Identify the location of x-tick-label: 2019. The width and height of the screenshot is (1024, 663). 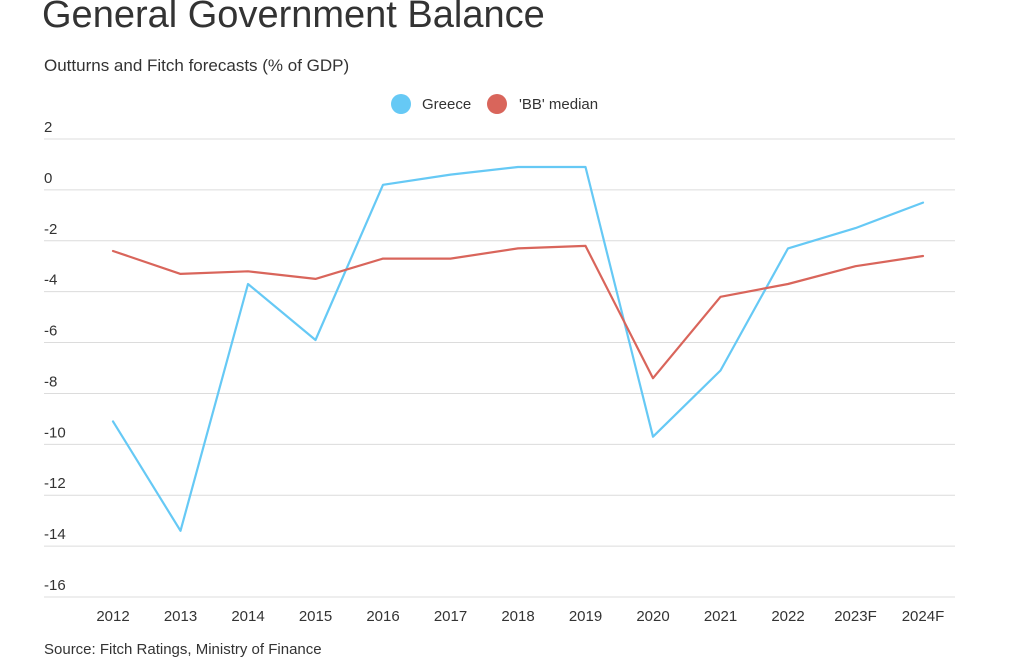
(585, 616).